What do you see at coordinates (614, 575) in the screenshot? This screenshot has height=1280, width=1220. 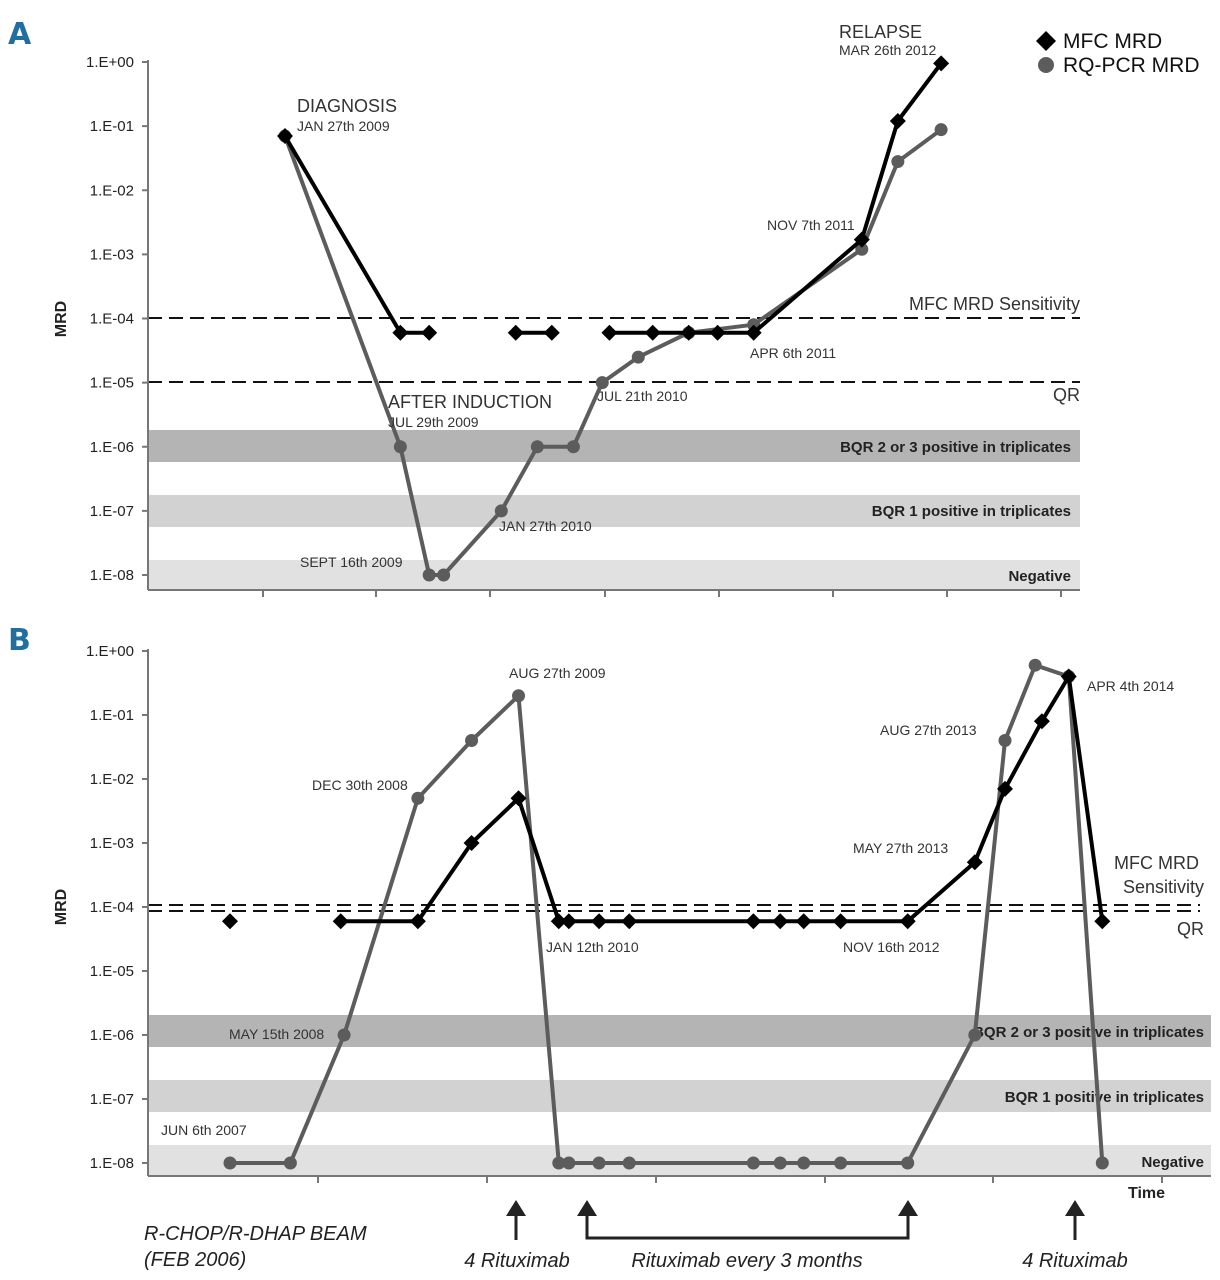 I see `band-a-negative` at bounding box center [614, 575].